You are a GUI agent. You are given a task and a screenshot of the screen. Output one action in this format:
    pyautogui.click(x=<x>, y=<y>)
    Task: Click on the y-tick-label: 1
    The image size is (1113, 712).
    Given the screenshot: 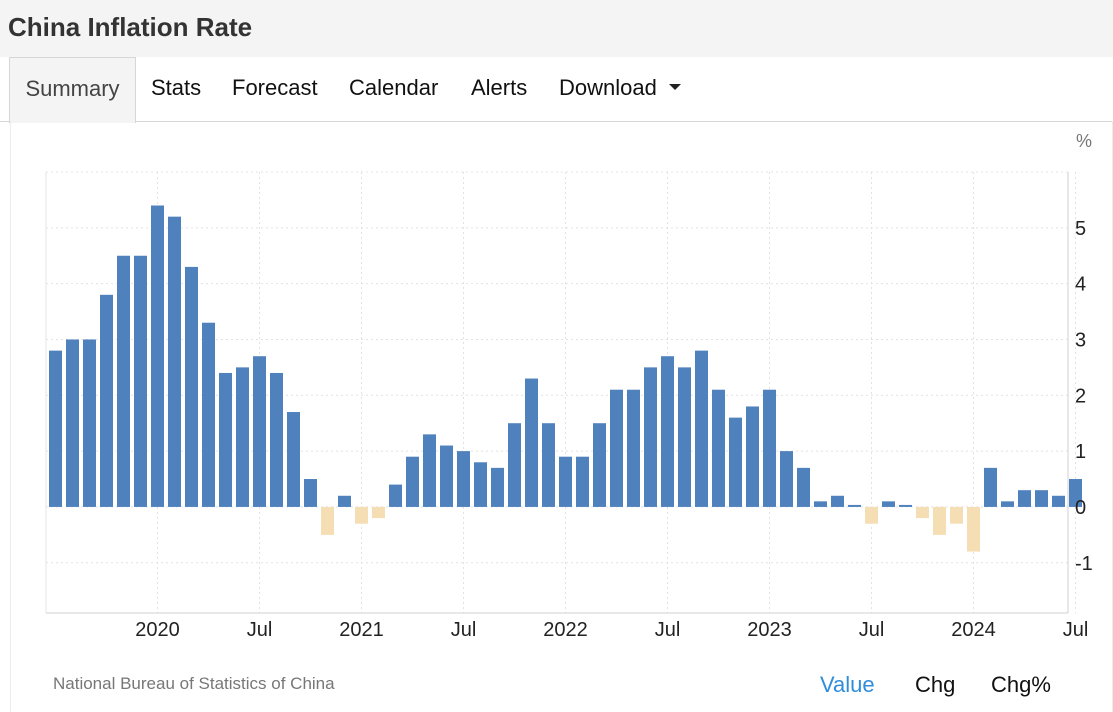 What is the action you would take?
    pyautogui.click(x=1080, y=452)
    